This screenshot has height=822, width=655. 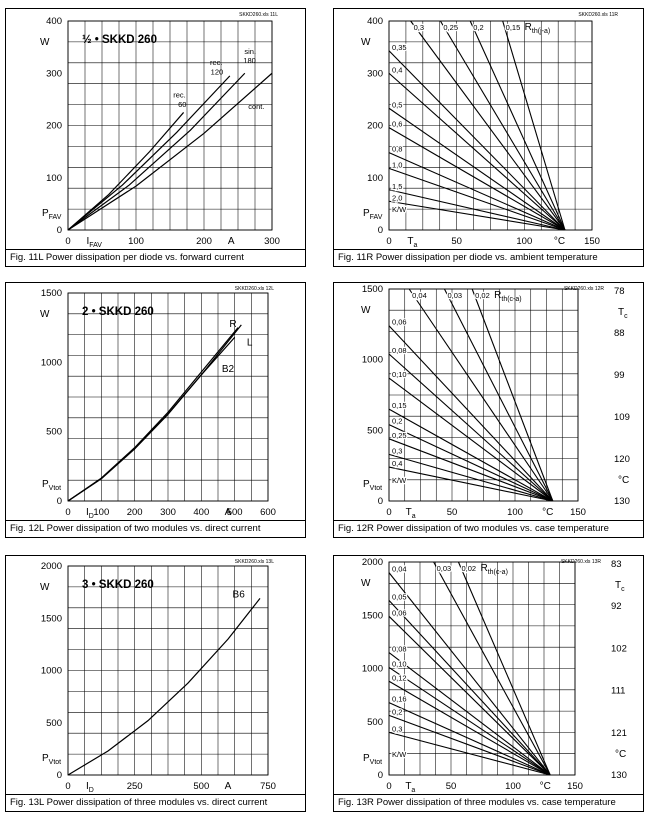 What do you see at coordinates (399, 47) in the screenshot?
I see `rth-left-label: 0,35` at bounding box center [399, 47].